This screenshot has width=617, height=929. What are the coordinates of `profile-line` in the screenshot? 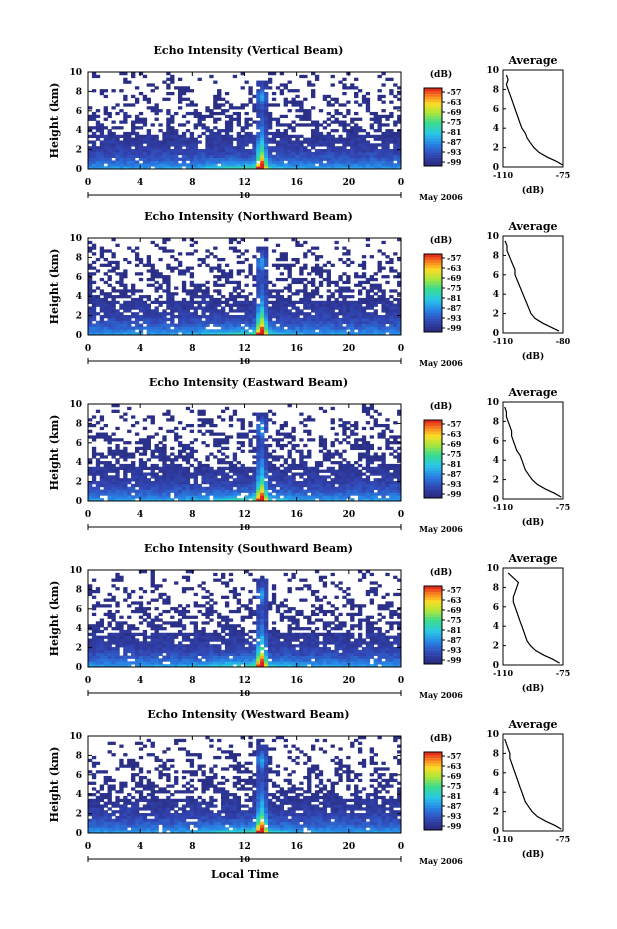 It's located at (532, 286).